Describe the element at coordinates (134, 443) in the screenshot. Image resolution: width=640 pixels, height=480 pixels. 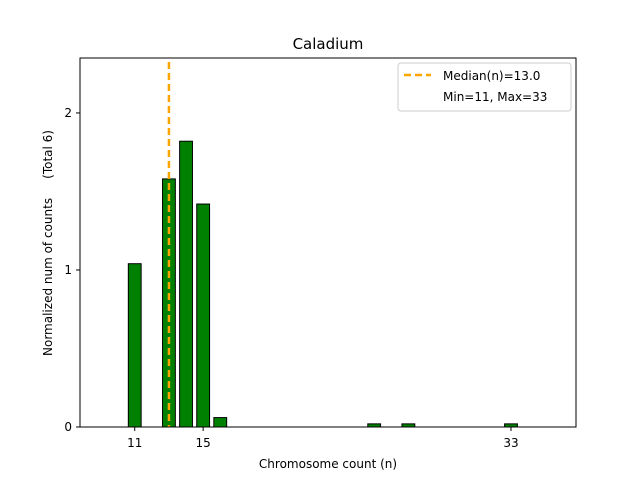
I see `x-tick-label: 11` at that location.